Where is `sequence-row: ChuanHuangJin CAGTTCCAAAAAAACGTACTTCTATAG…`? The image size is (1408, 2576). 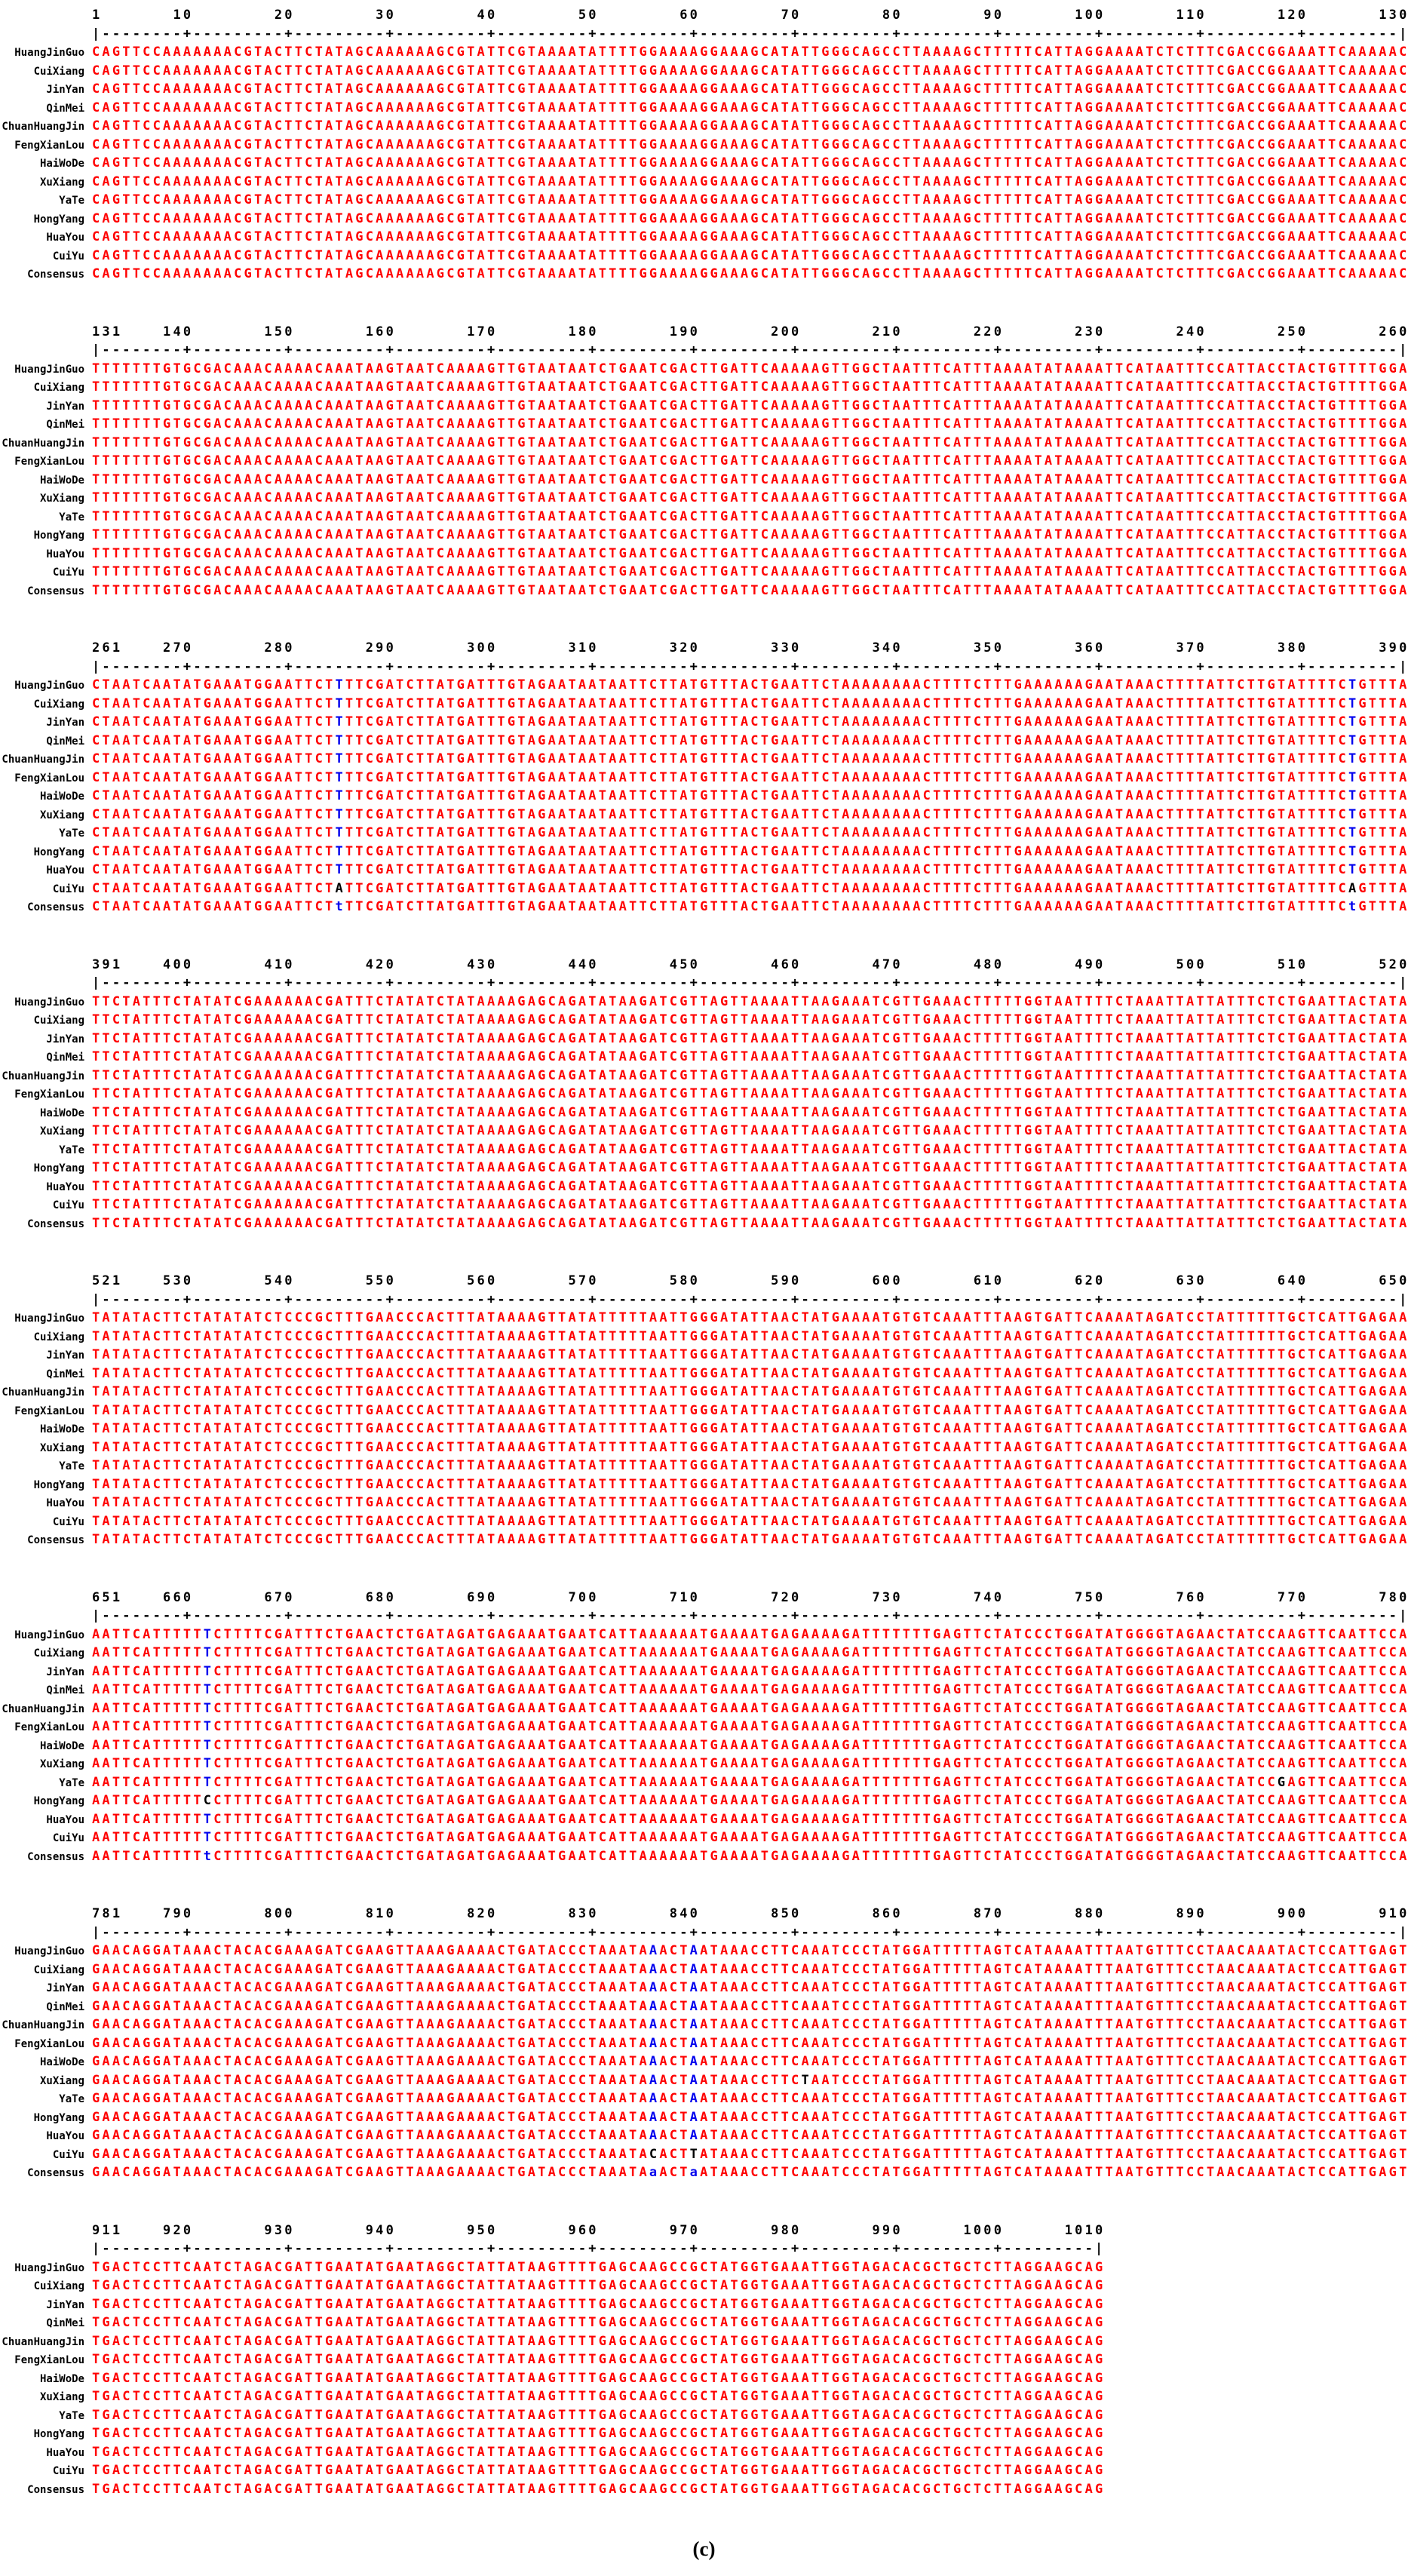
sequence-row: ChuanHuangJin CAGTTCCAAAAAAACGTACTTCTATAG… is located at coordinates (704, 126).